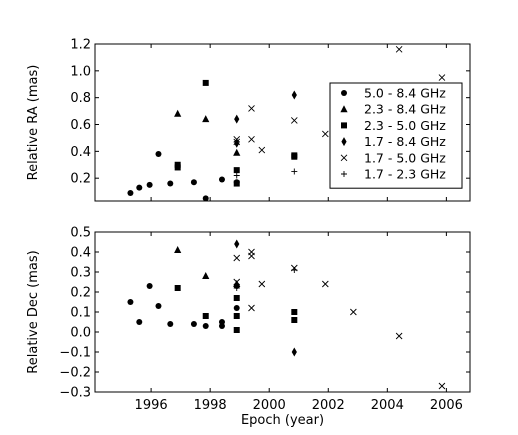 This screenshot has width=518, height=435. What do you see at coordinates (80, 71) in the screenshot?
I see `y-tick-label: 1.0` at bounding box center [80, 71].